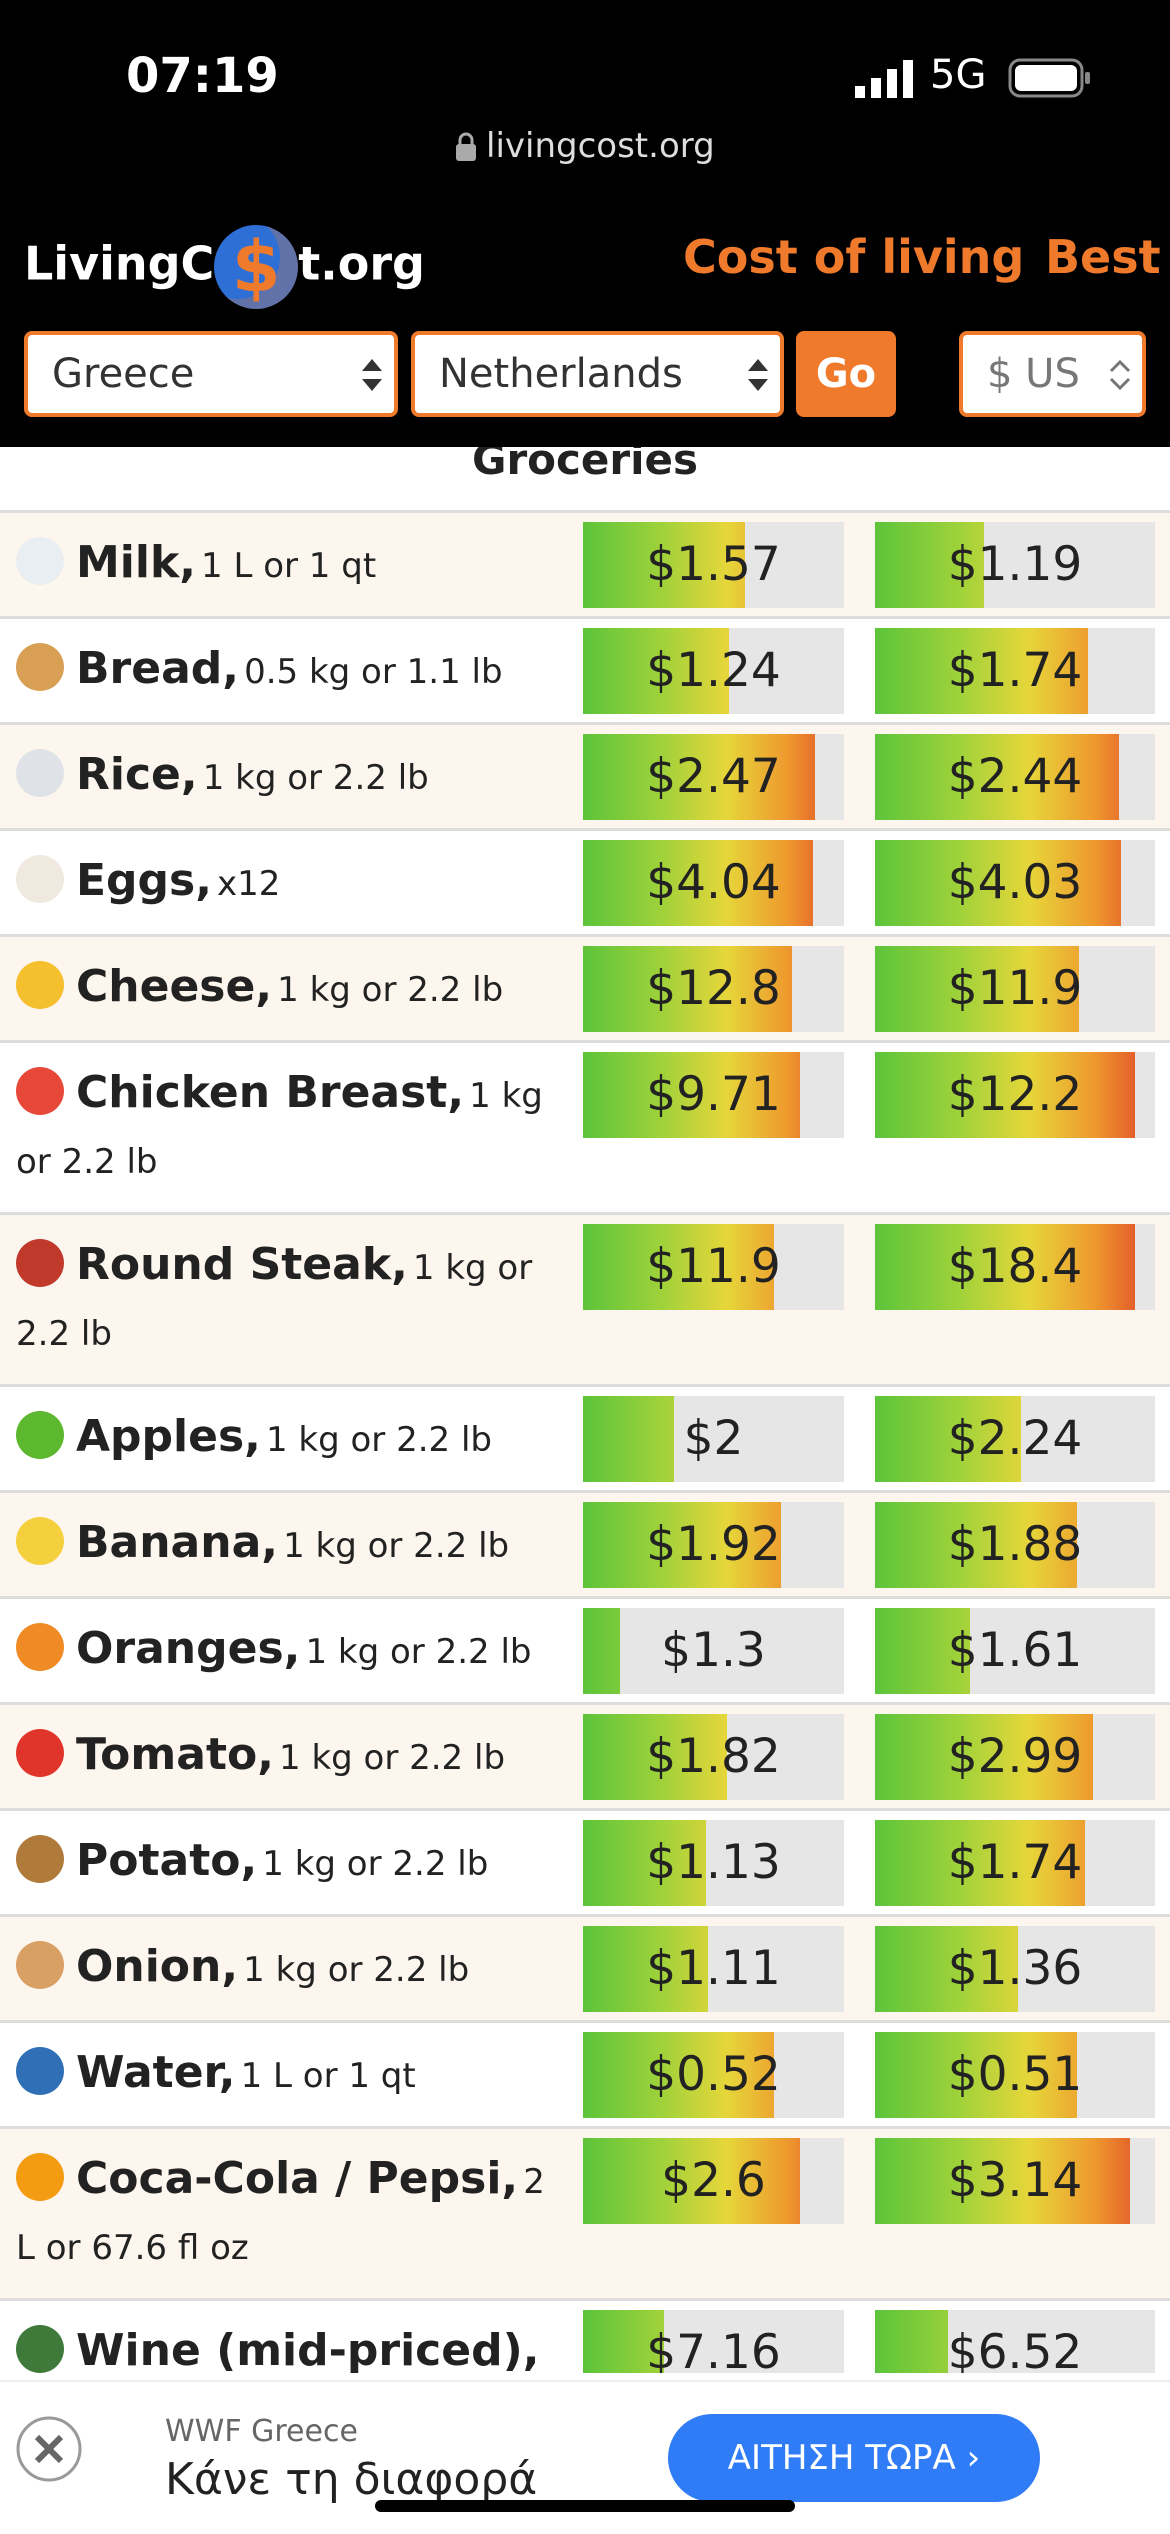 The image size is (1170, 2534). What do you see at coordinates (308, 2349) in the screenshot?
I see `item-name: Wine (mid-priced),` at bounding box center [308, 2349].